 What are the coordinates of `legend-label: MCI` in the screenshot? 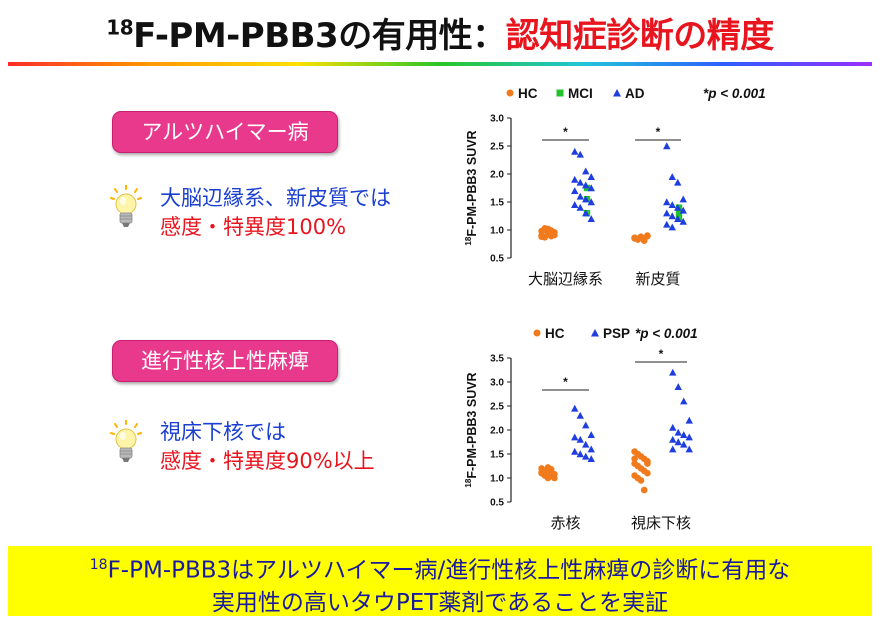 It's located at (580, 93).